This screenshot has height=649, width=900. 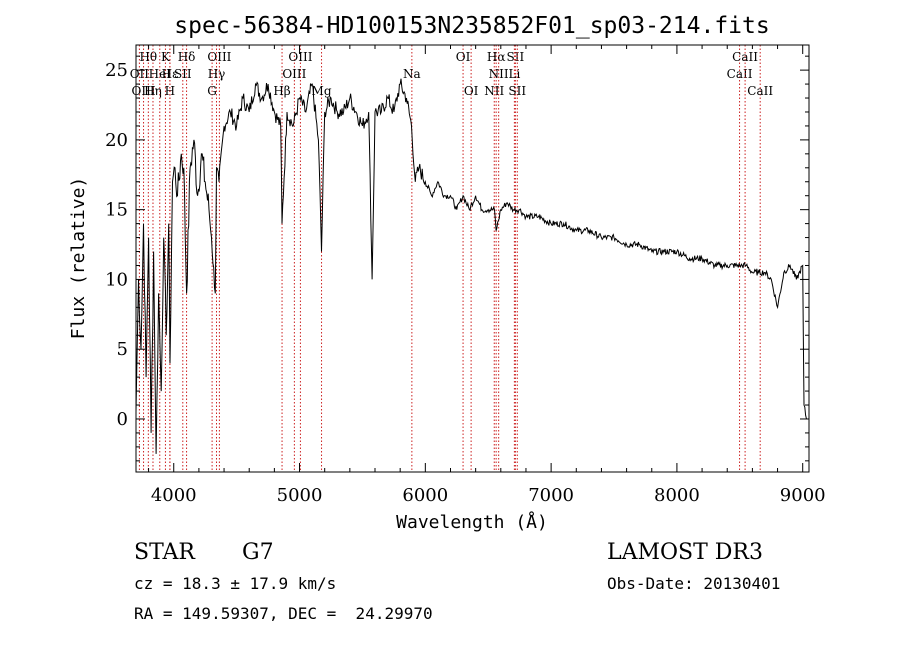 I want to click on line-label-22: NII, so click(x=499, y=74).